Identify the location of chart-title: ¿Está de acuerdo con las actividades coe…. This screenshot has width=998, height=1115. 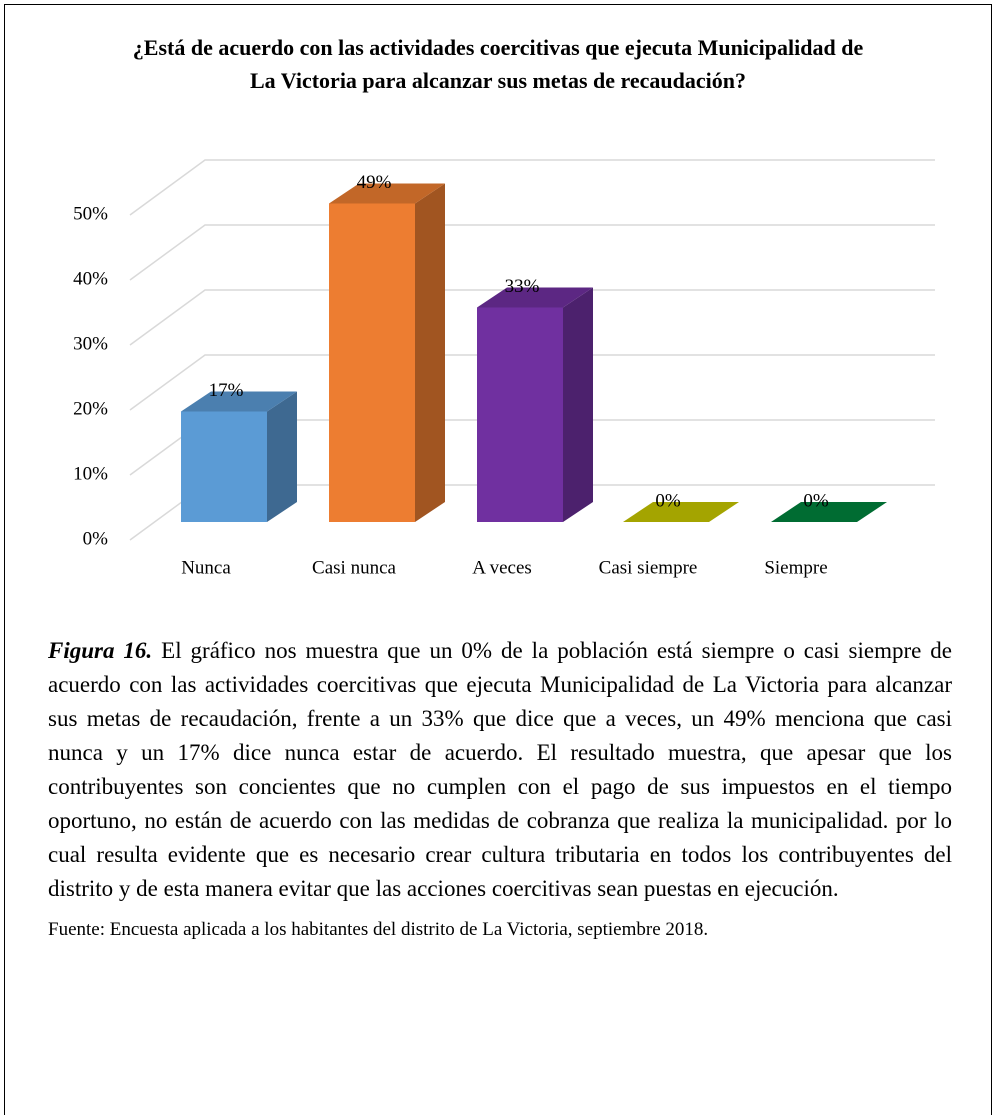
(498, 64).